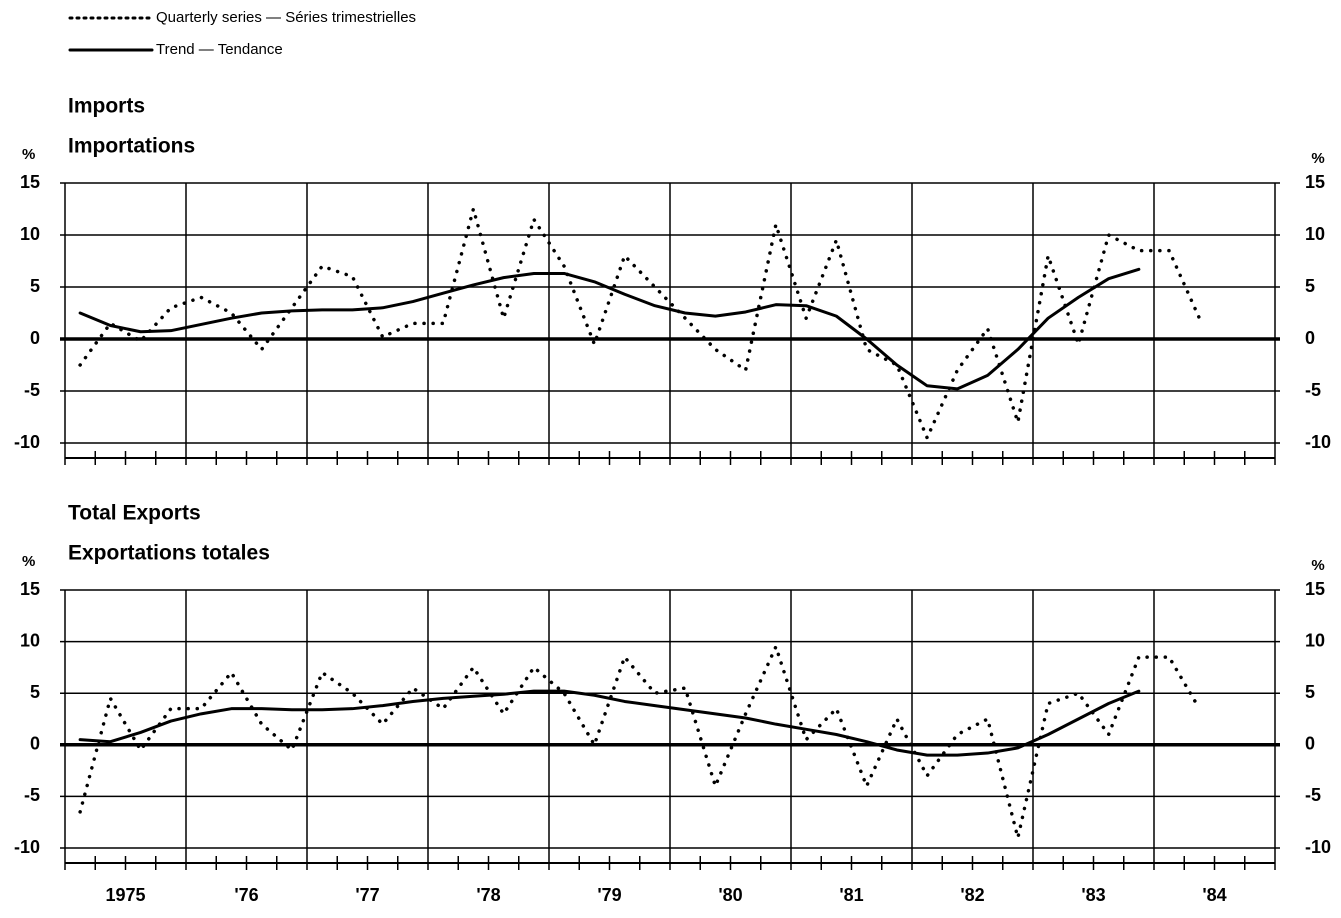 This screenshot has height=918, width=1341. Describe the element at coordinates (609, 895) in the screenshot. I see `x-tick-label: '79` at that location.